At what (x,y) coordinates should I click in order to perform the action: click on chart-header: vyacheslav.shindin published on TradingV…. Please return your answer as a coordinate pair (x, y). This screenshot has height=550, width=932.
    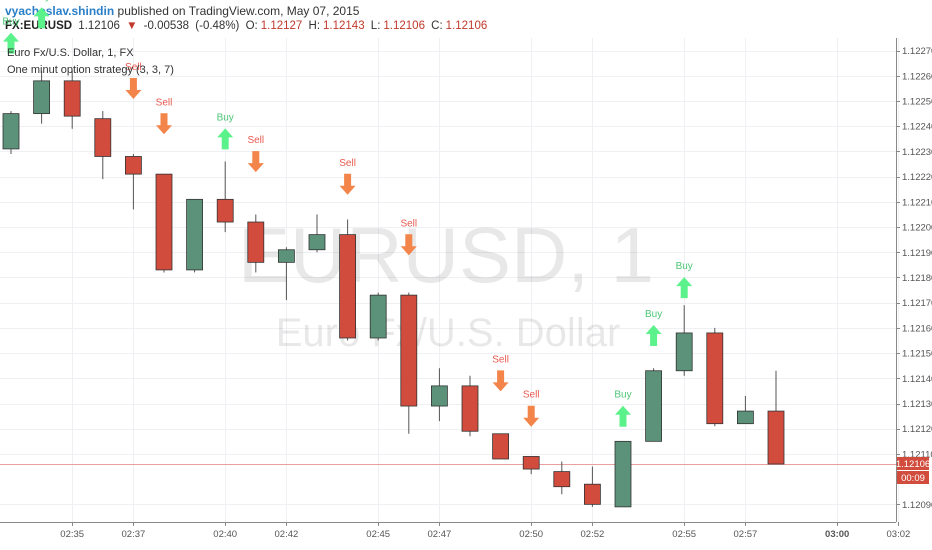
    Looking at the image, I should click on (466, 18).